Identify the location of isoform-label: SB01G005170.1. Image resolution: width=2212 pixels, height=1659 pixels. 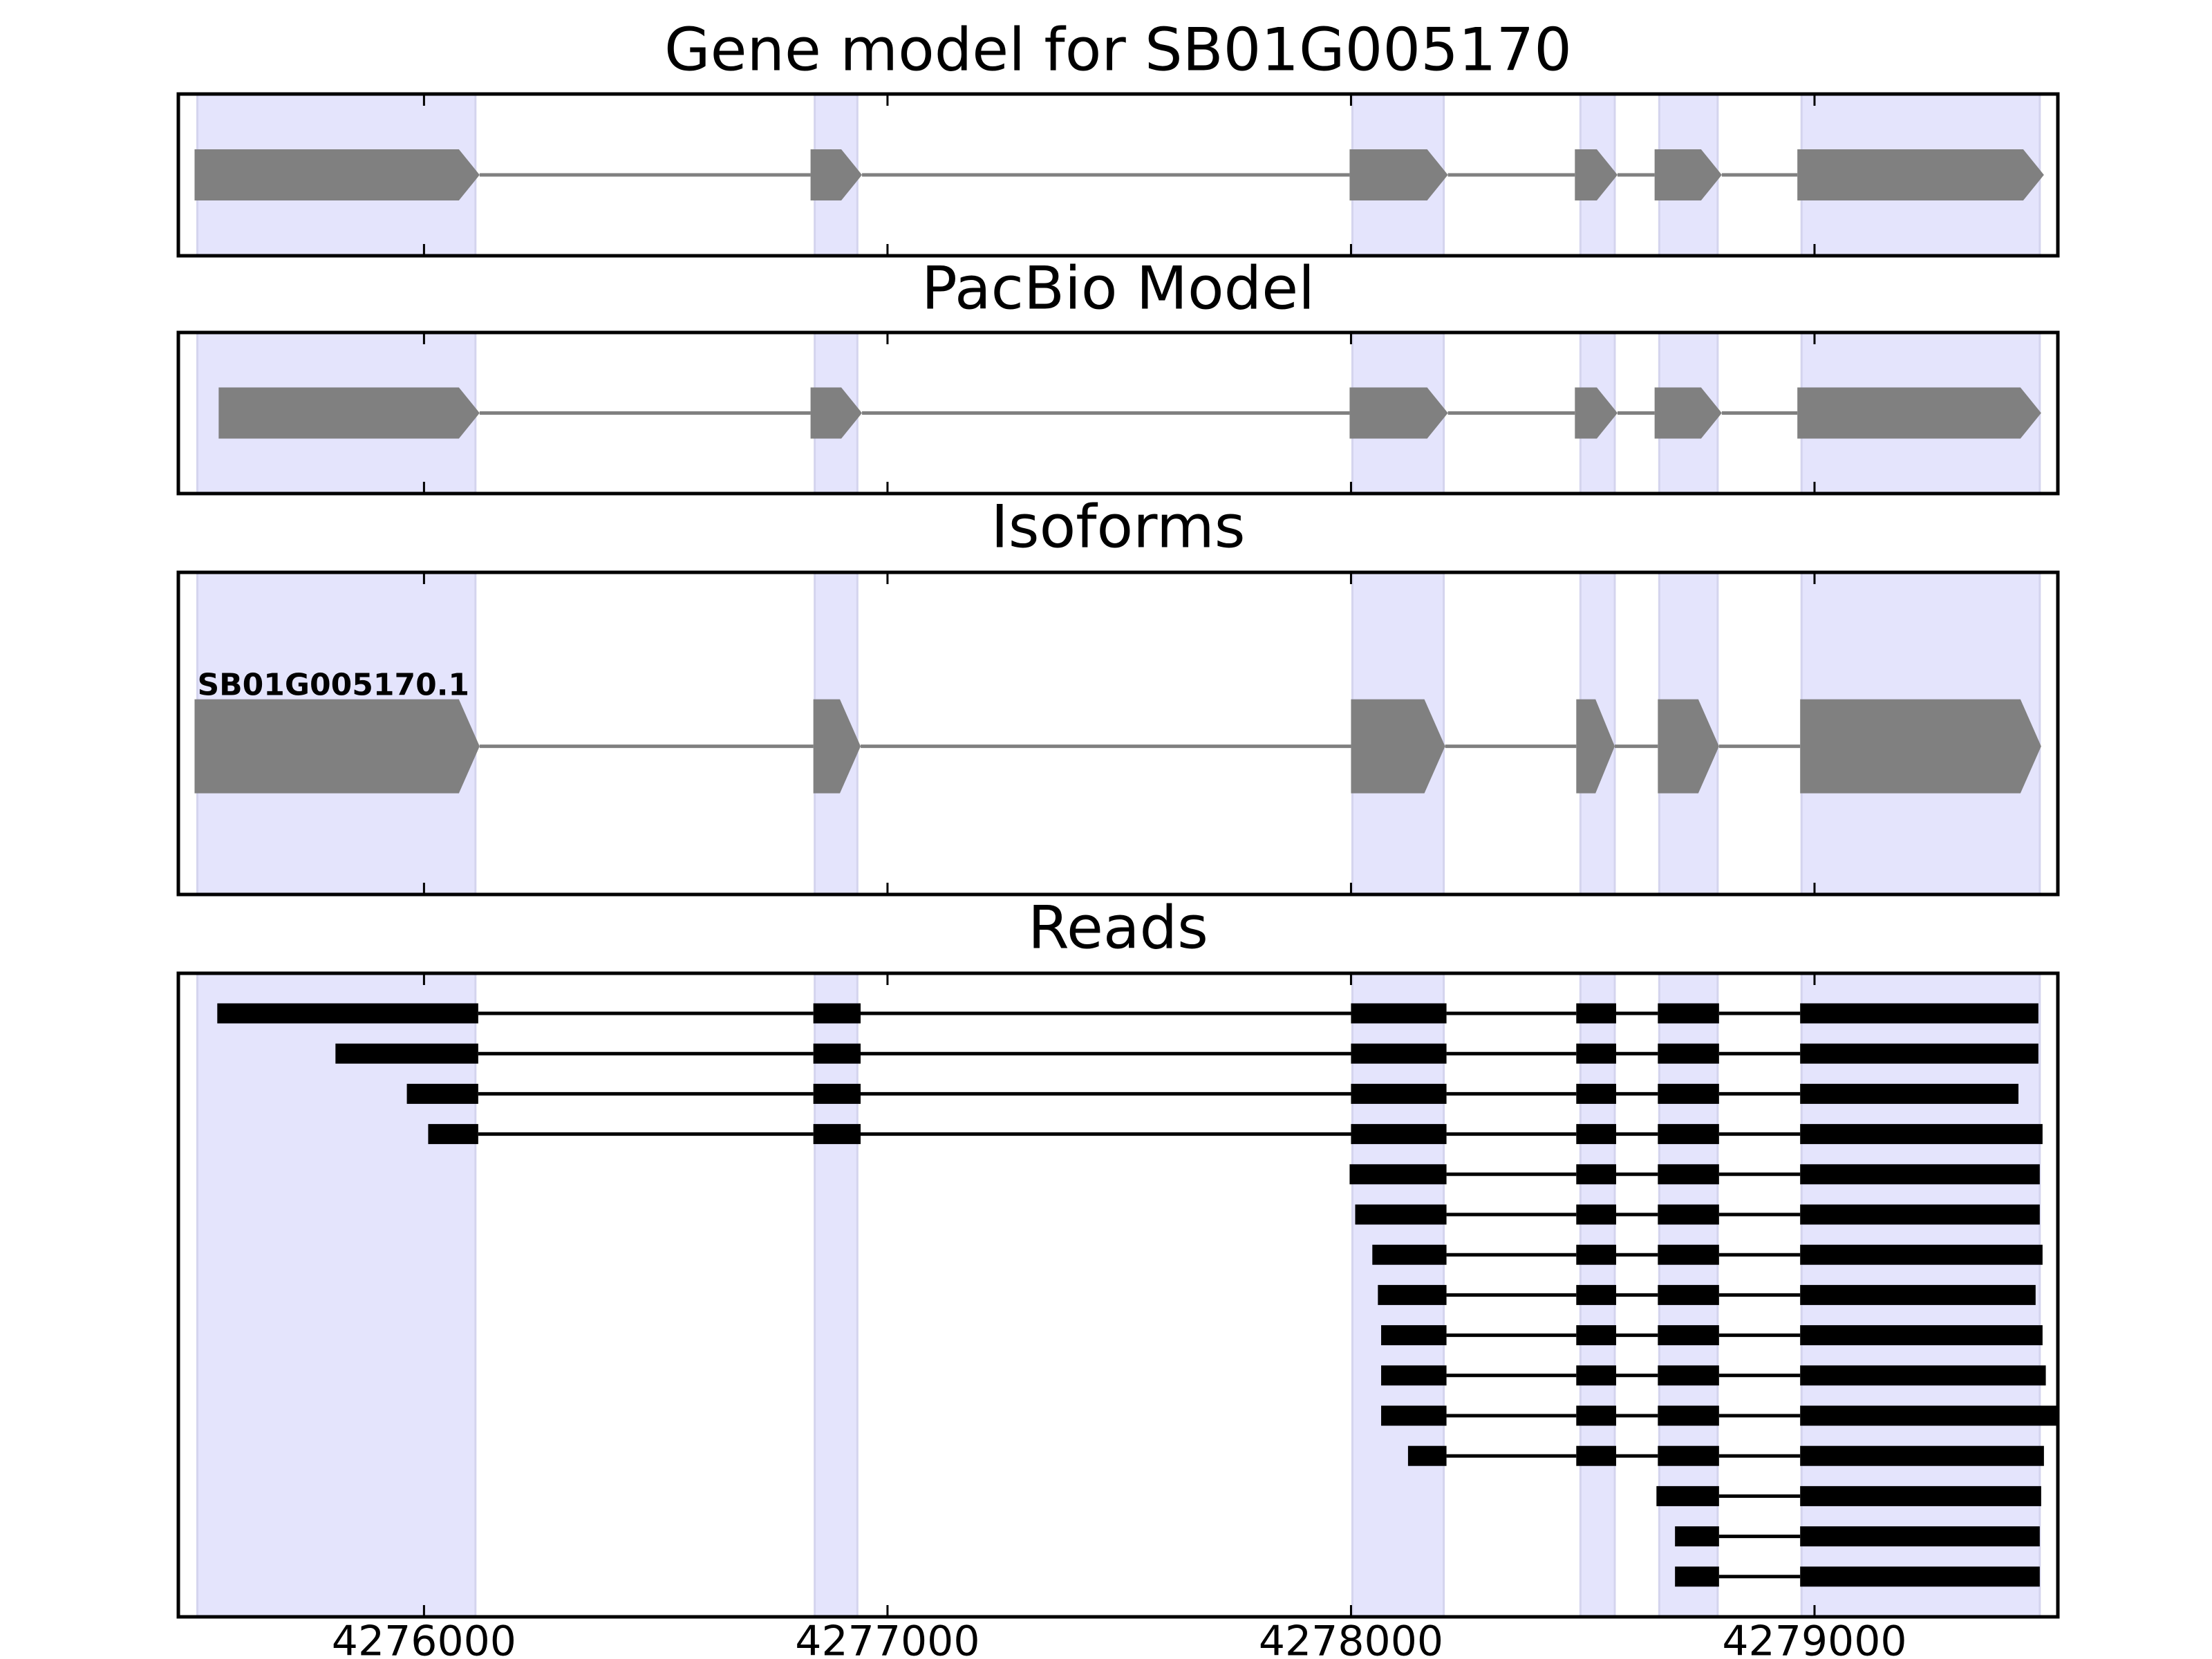
(333, 685).